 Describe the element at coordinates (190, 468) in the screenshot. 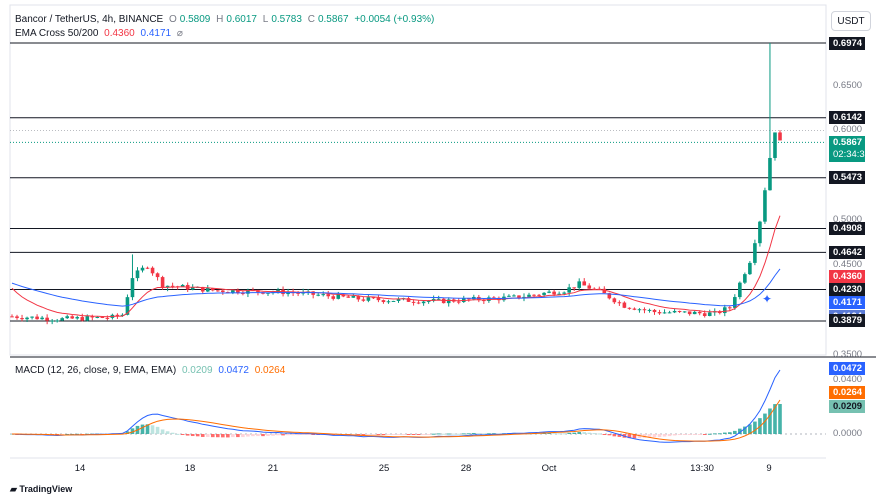

I see `time-tick-label: 18` at that location.